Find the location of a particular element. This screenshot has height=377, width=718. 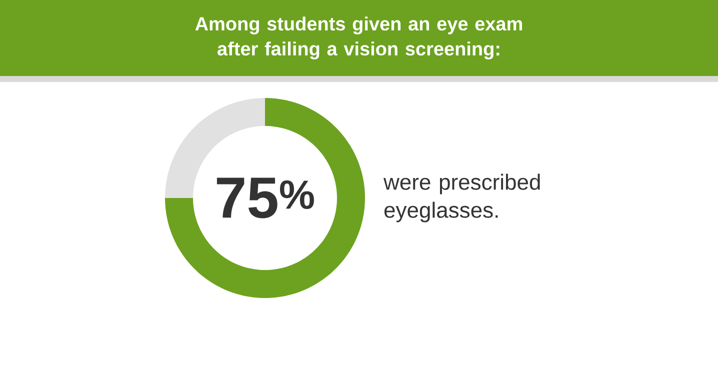

text: were prescribed eyeglasses. is located at coordinates (461, 198).